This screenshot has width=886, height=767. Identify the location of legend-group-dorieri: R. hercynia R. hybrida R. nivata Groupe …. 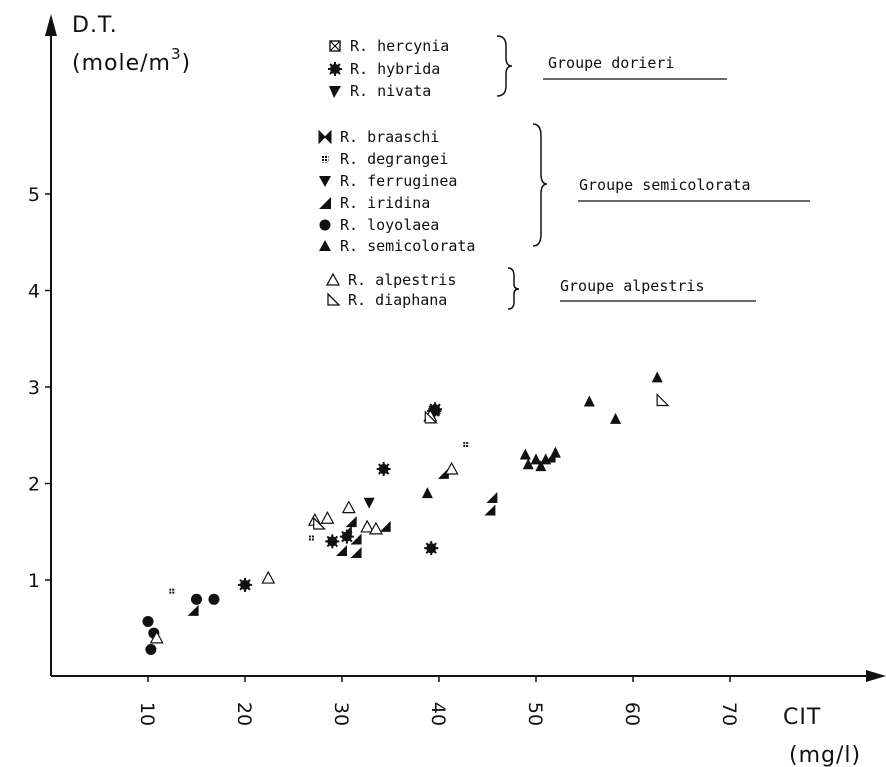
(527, 67).